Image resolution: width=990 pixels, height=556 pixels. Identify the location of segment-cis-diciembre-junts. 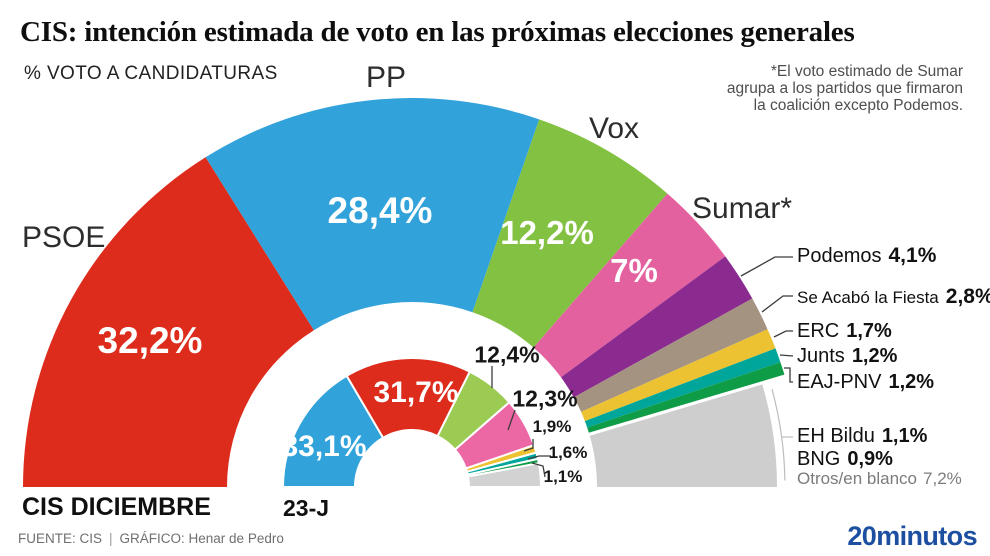
(682, 388).